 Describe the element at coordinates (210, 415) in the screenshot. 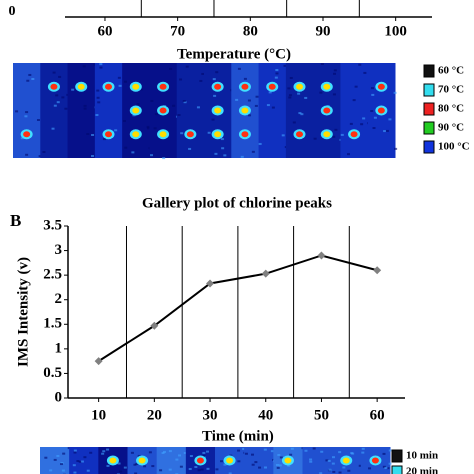

I see `x-tick-label: 30` at that location.